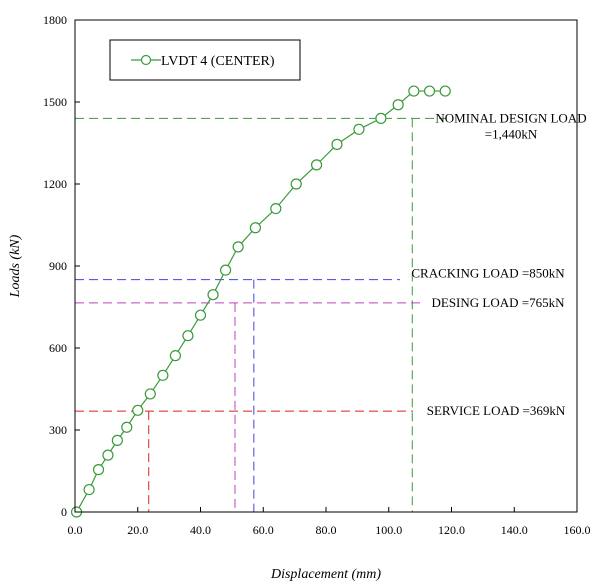 This screenshot has height=587, width=600. I want to click on x-tick-label: 80.0, so click(326, 530).